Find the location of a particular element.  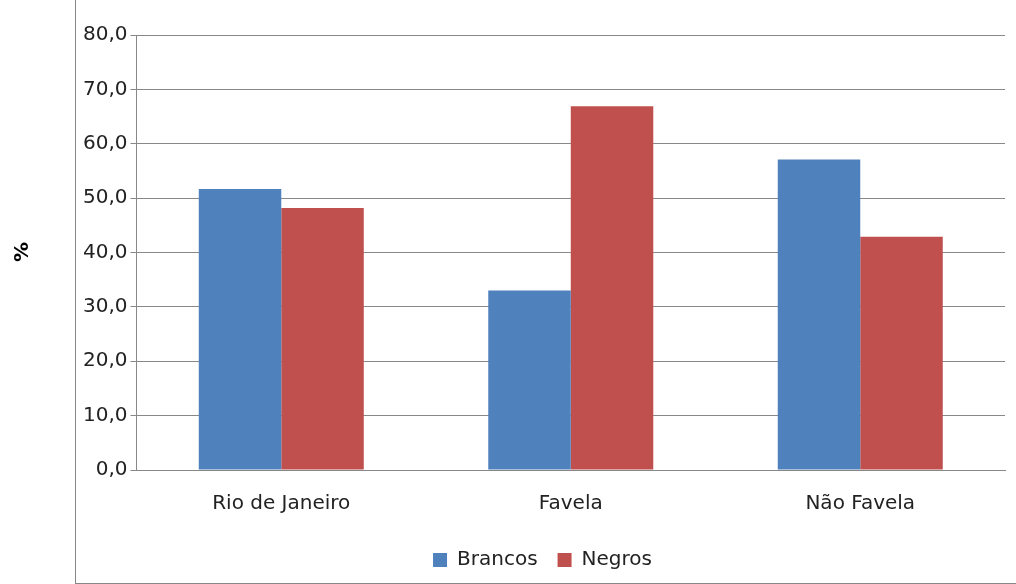

y-tick-label: 70,0 is located at coordinates (105, 87).